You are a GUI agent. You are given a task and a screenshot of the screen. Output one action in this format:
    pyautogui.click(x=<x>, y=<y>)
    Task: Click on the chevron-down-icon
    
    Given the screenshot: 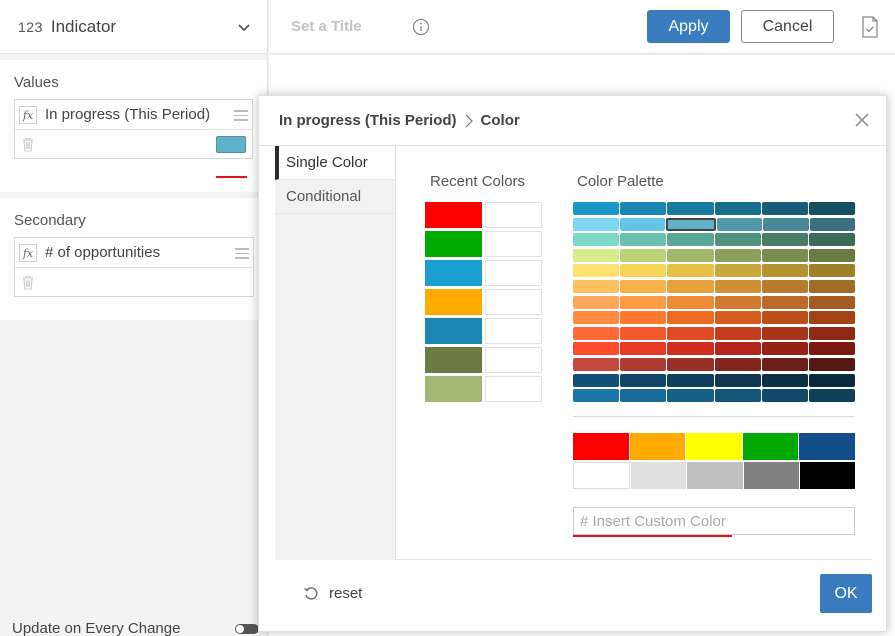 What is the action you would take?
    pyautogui.click(x=244, y=27)
    